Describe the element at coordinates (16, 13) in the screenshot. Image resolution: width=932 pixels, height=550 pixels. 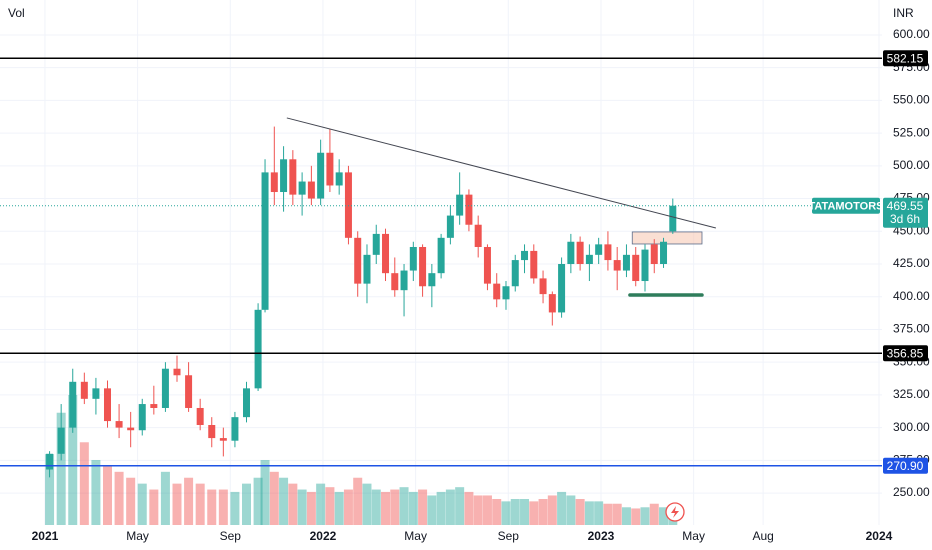
I see `volume-label: Vol` at that location.